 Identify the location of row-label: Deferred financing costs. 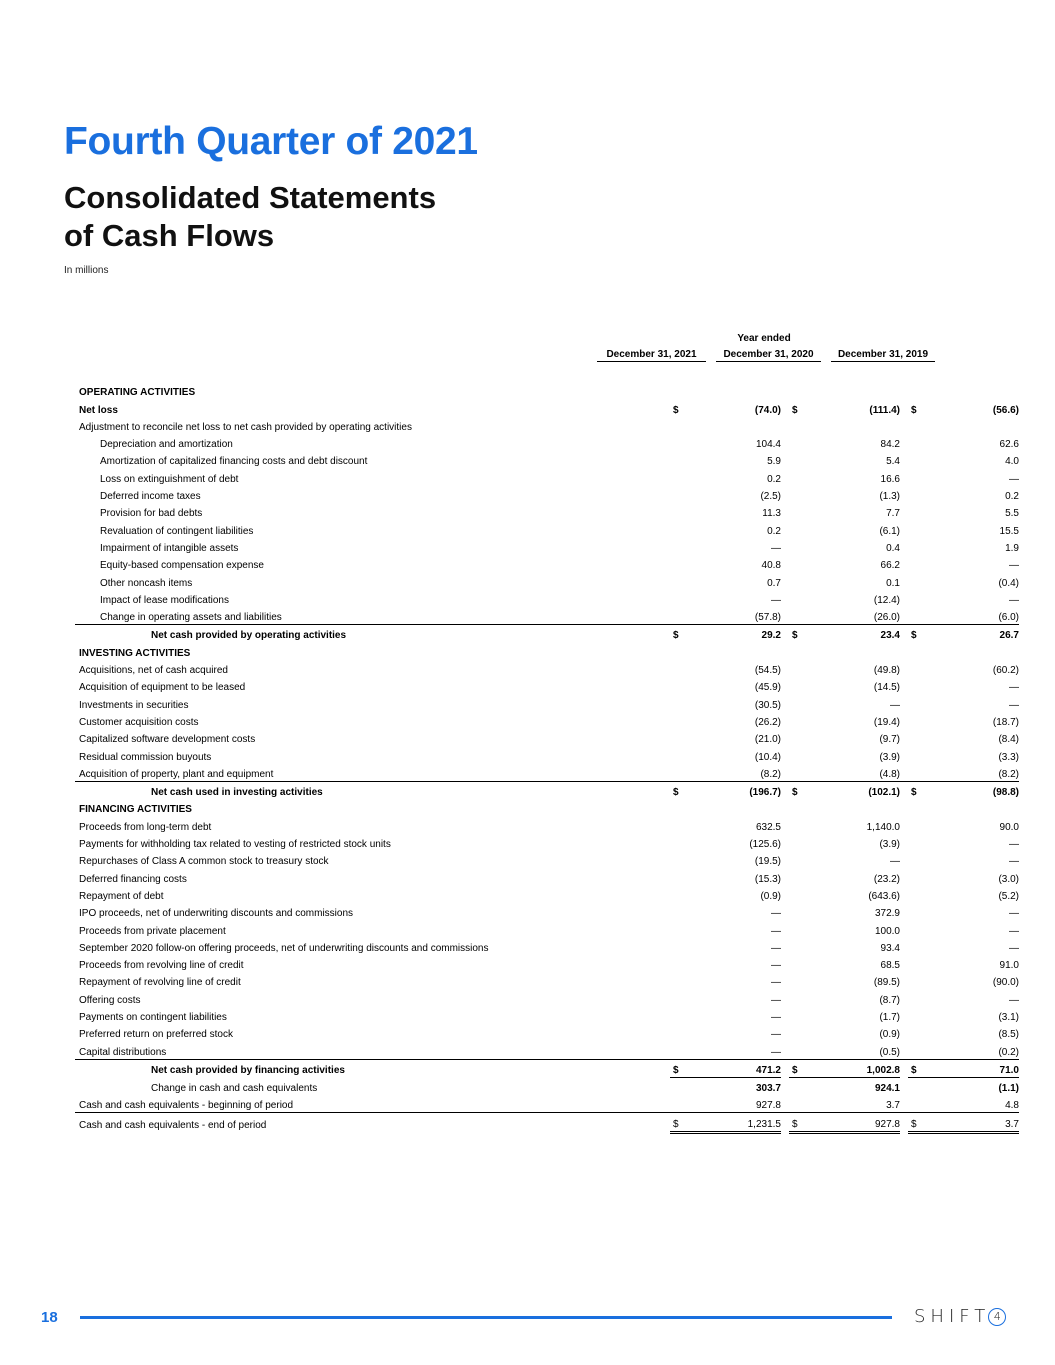
(133, 879).